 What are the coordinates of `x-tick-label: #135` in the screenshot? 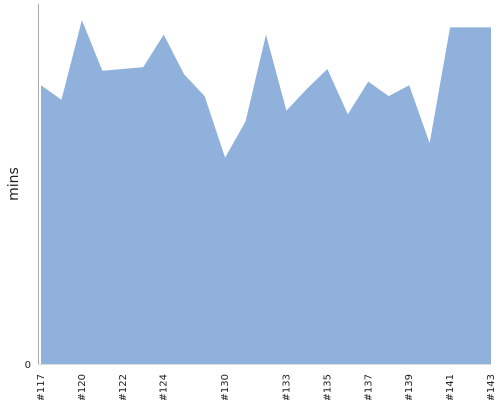 It's located at (327, 387).